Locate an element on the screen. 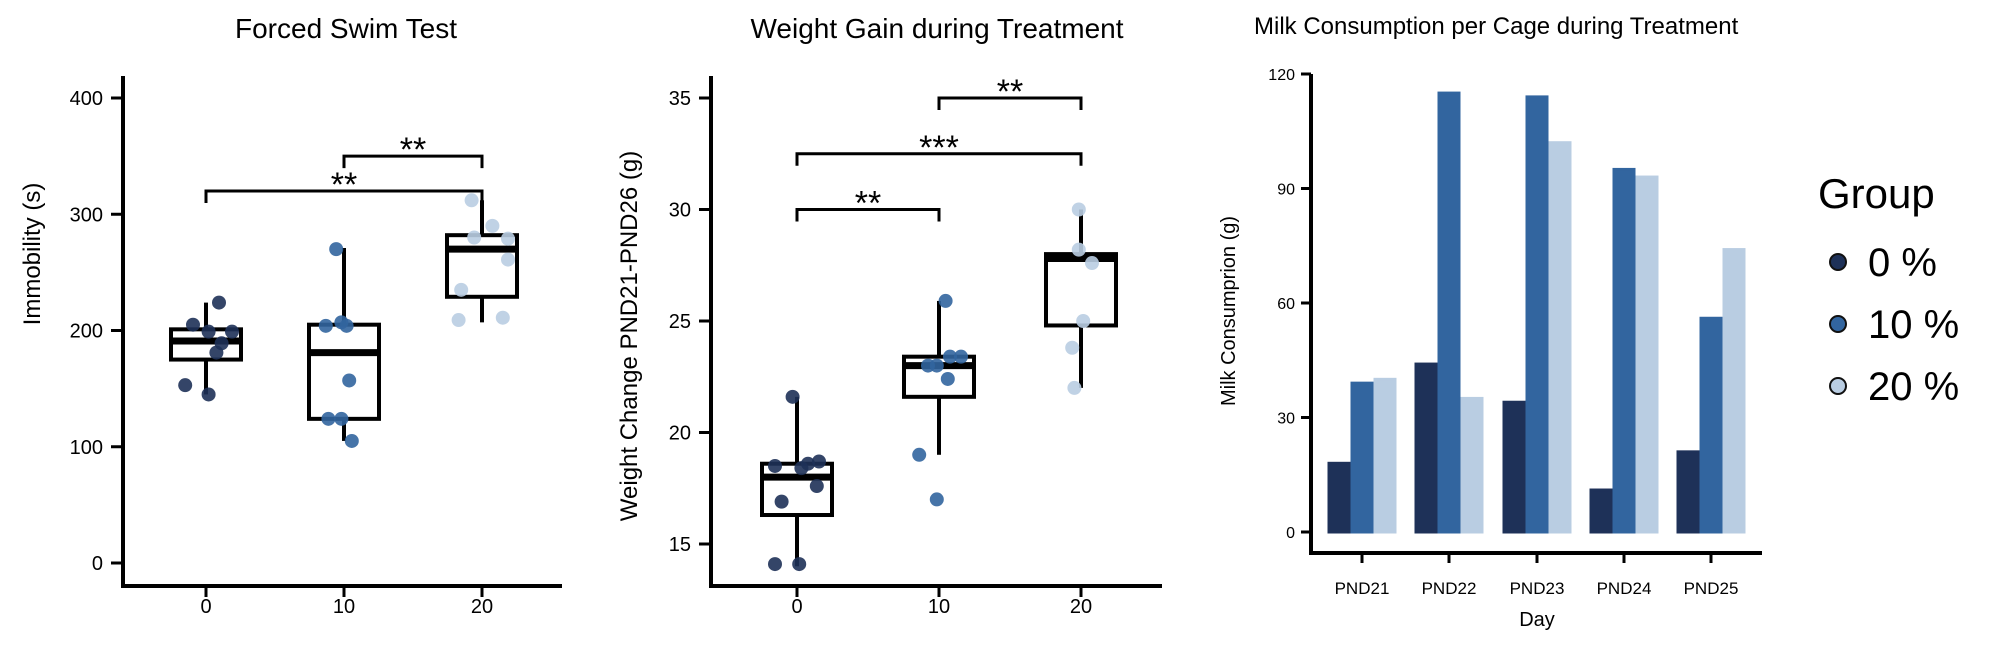 Image resolution: width=1992 pixels, height=646 pixels. p1-xtick-label: 0 is located at coordinates (205, 607).